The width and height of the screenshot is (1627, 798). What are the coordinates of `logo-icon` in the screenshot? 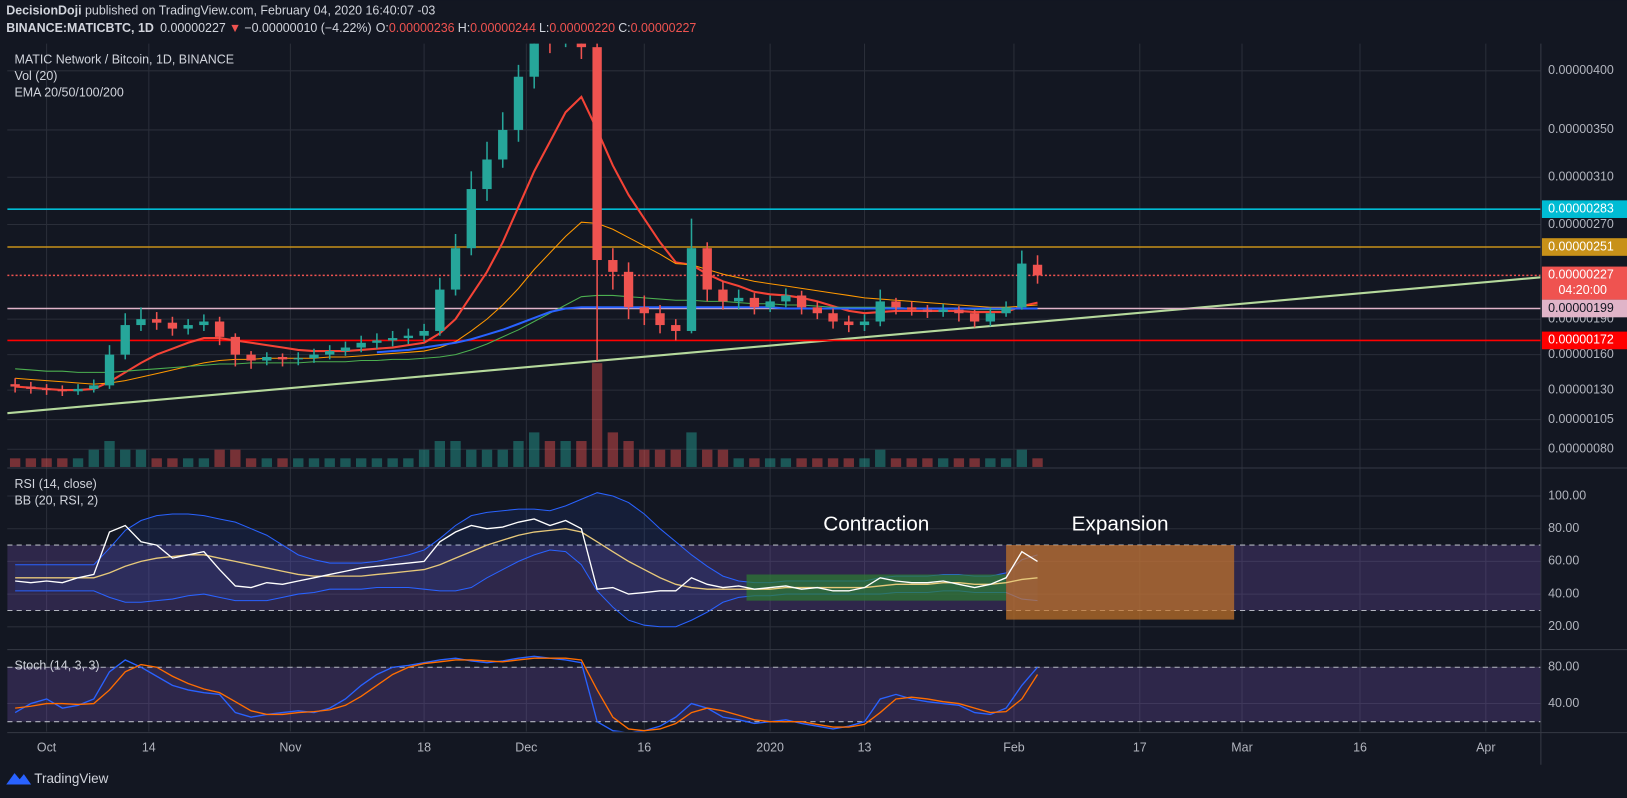 It's located at (19, 779).